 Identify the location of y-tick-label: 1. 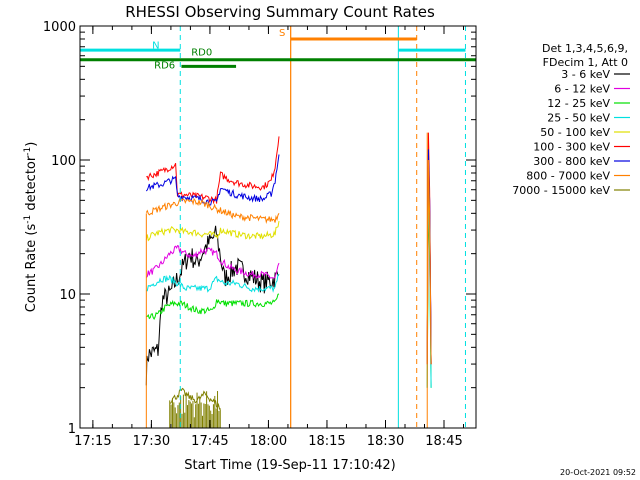
(72, 429).